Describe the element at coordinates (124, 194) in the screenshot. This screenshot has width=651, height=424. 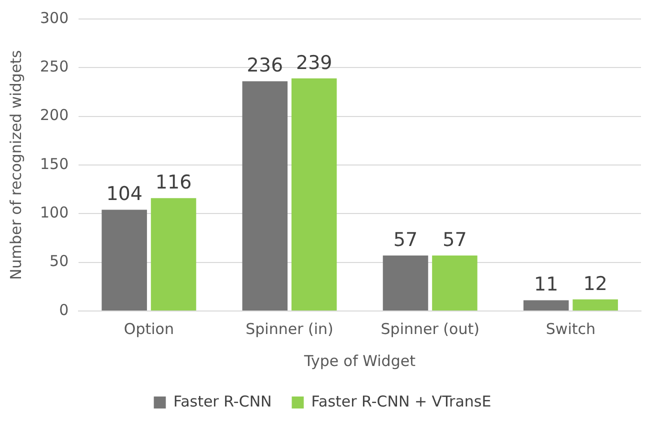
I see `data-label: 104` at that location.